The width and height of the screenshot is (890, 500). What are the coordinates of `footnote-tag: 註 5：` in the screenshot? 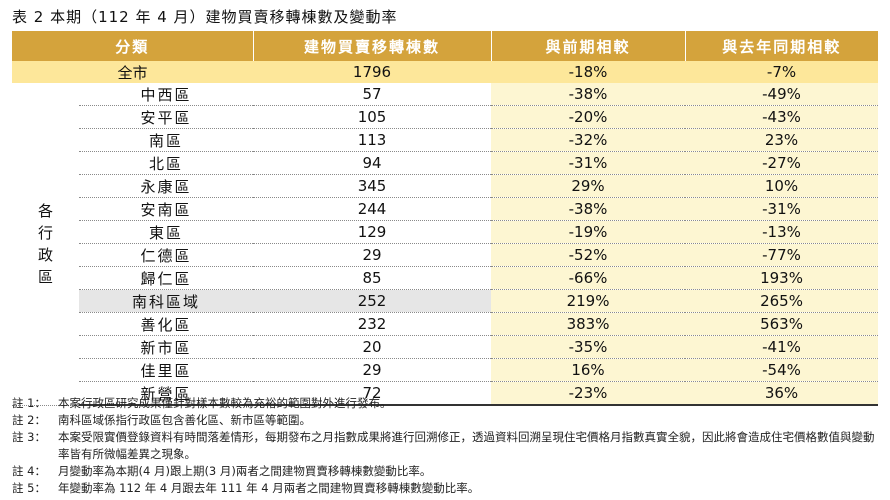 It's located at (29, 488).